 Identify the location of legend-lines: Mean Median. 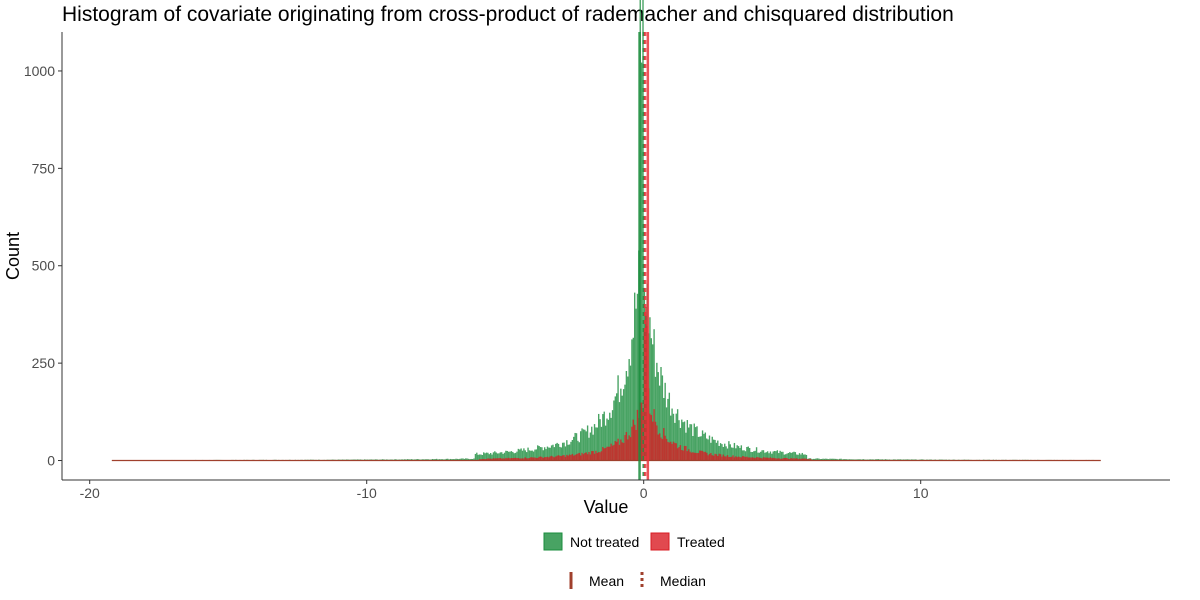
(637, 580).